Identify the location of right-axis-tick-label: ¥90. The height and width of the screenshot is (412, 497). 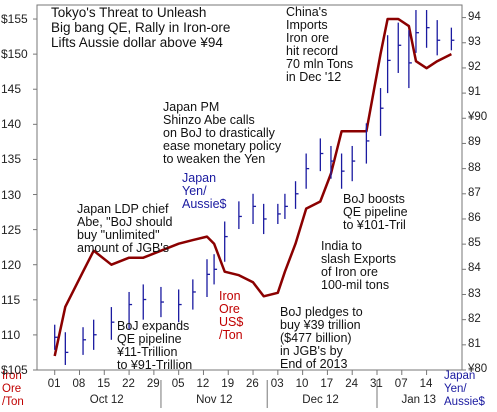
(478, 117).